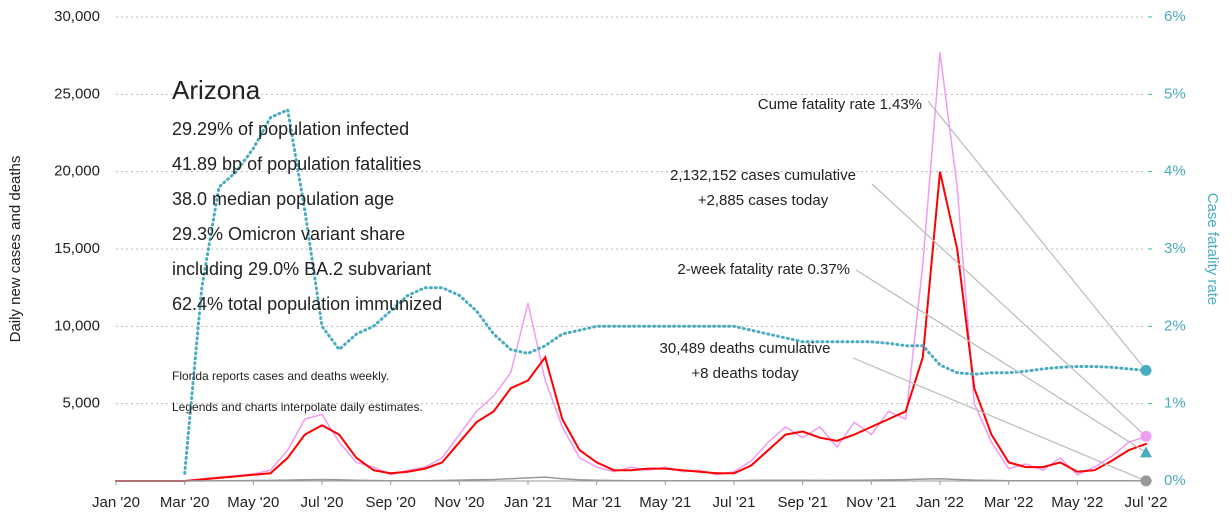 The width and height of the screenshot is (1232, 520). What do you see at coordinates (77, 171) in the screenshot?
I see `y-tick-label: 20,000` at bounding box center [77, 171].